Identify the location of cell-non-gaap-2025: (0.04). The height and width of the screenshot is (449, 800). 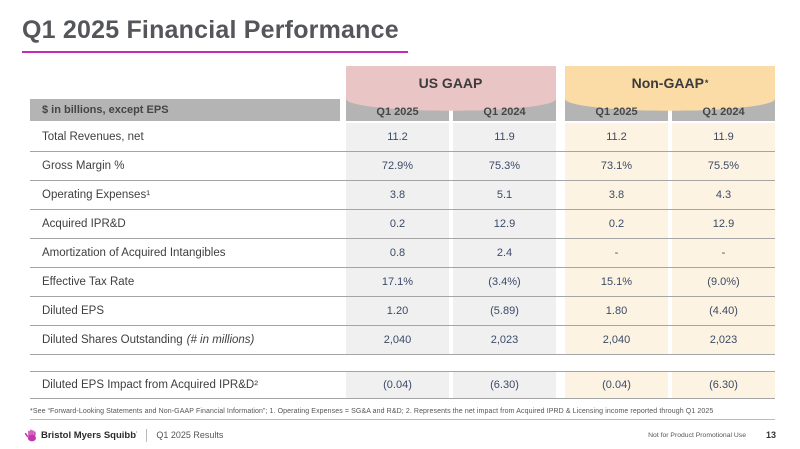
(616, 385).